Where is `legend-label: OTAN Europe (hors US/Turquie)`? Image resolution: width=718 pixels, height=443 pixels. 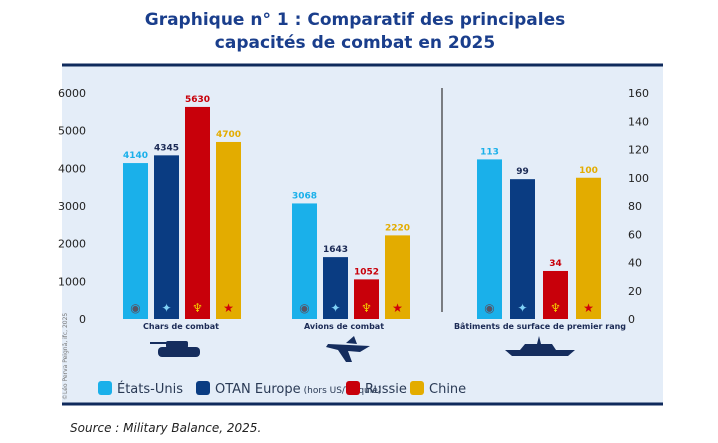
legend-label: OTAN Europe (hors US/Turquie) is located at coordinates (298, 389).